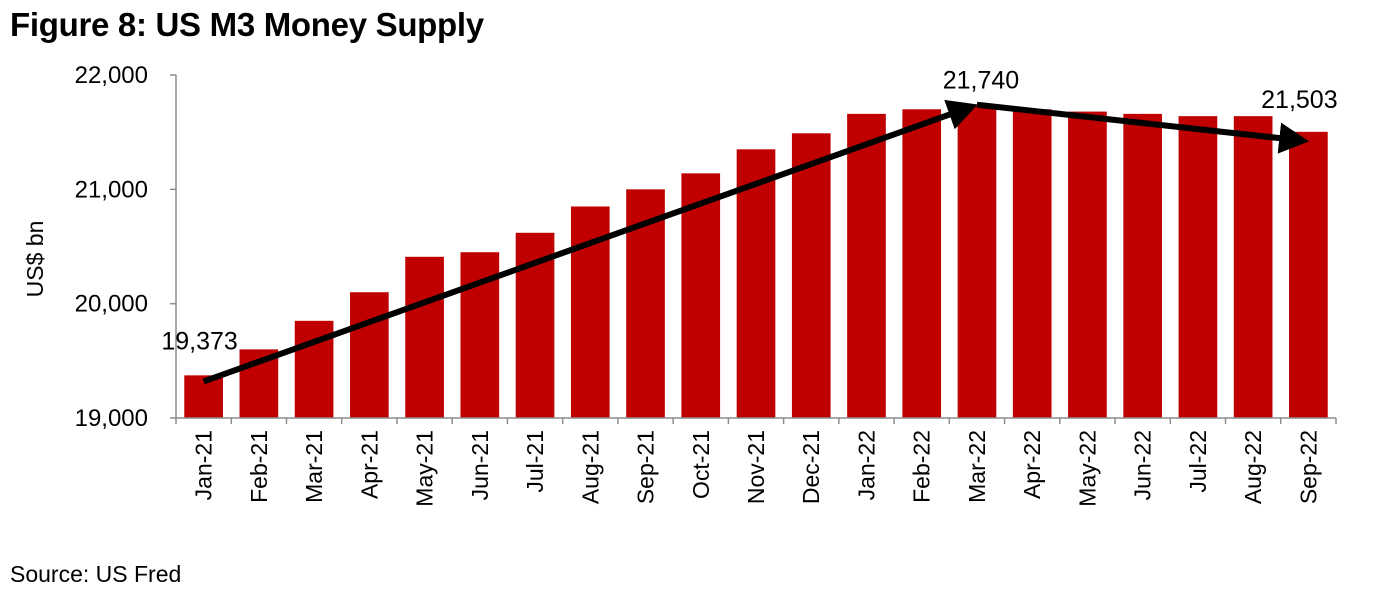 This screenshot has height=604, width=1381. Describe the element at coordinates (369, 464) in the screenshot. I see `x-tick-label-apr-21: Apr-21` at that location.